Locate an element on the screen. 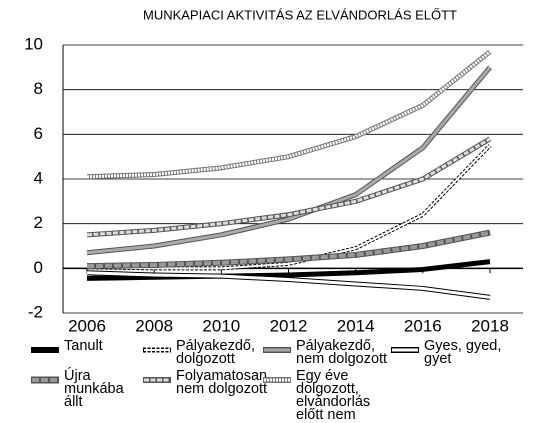  legend-item: Egy éve dolgozott, elvándorlás előtt nem is located at coordinates (326, 395).